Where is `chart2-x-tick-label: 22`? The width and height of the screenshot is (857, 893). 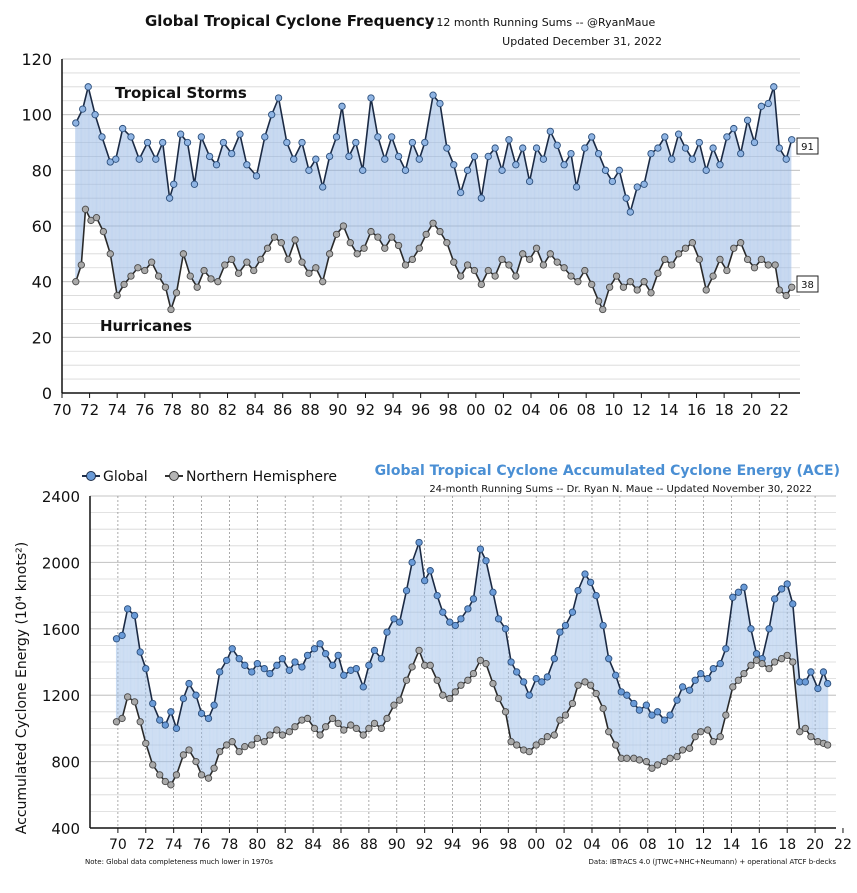 chart2-x-tick-label: 22 is located at coordinates (843, 845).